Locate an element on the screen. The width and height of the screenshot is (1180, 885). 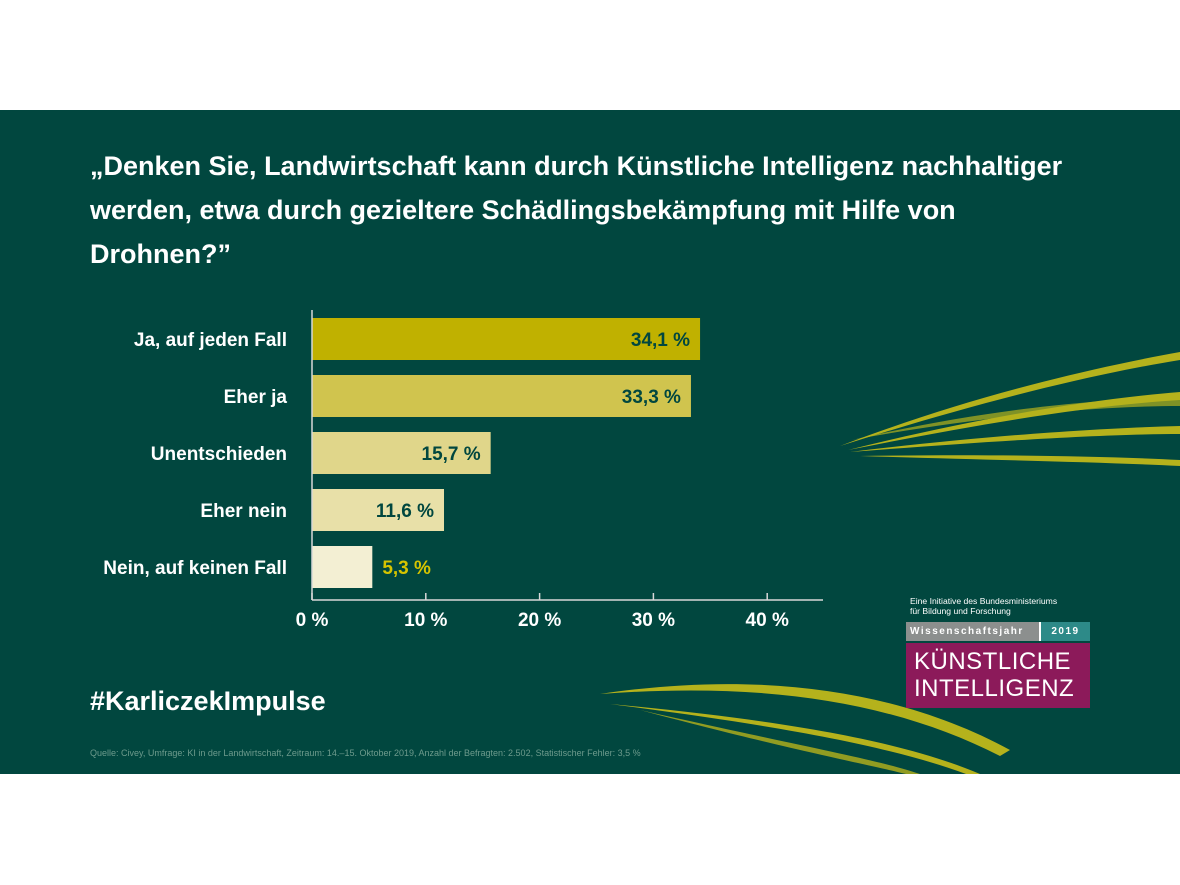
value-label-2: 33,3 % is located at coordinates (651, 397).